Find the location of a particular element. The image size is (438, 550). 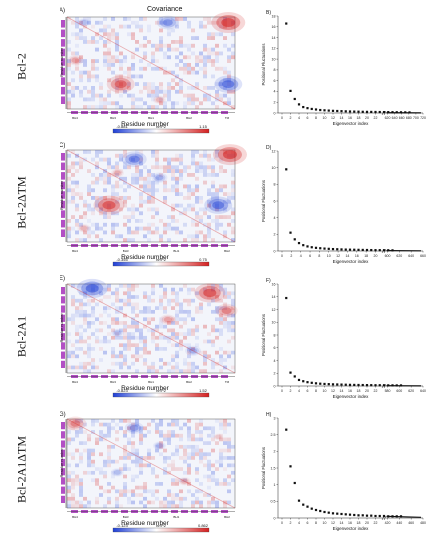

x-tick-label: 14 is located at coordinates (347, 256).